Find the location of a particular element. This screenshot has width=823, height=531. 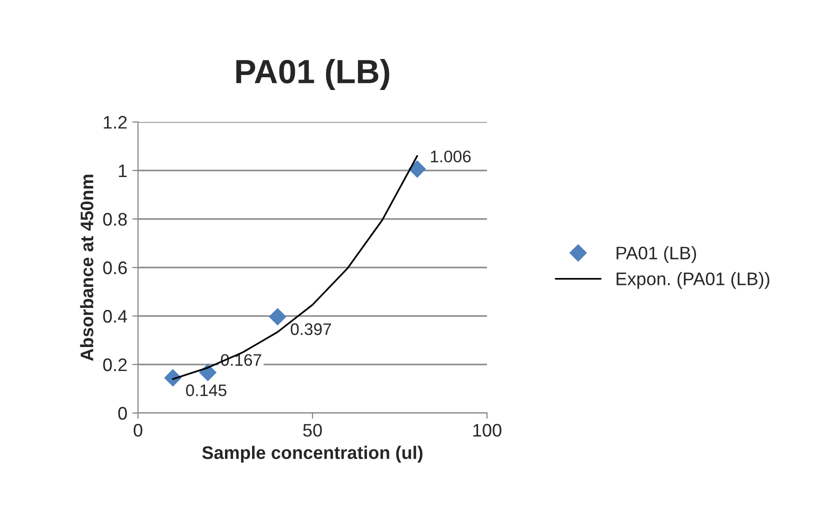

y-tick-label: 1.2 is located at coordinates (115, 122).